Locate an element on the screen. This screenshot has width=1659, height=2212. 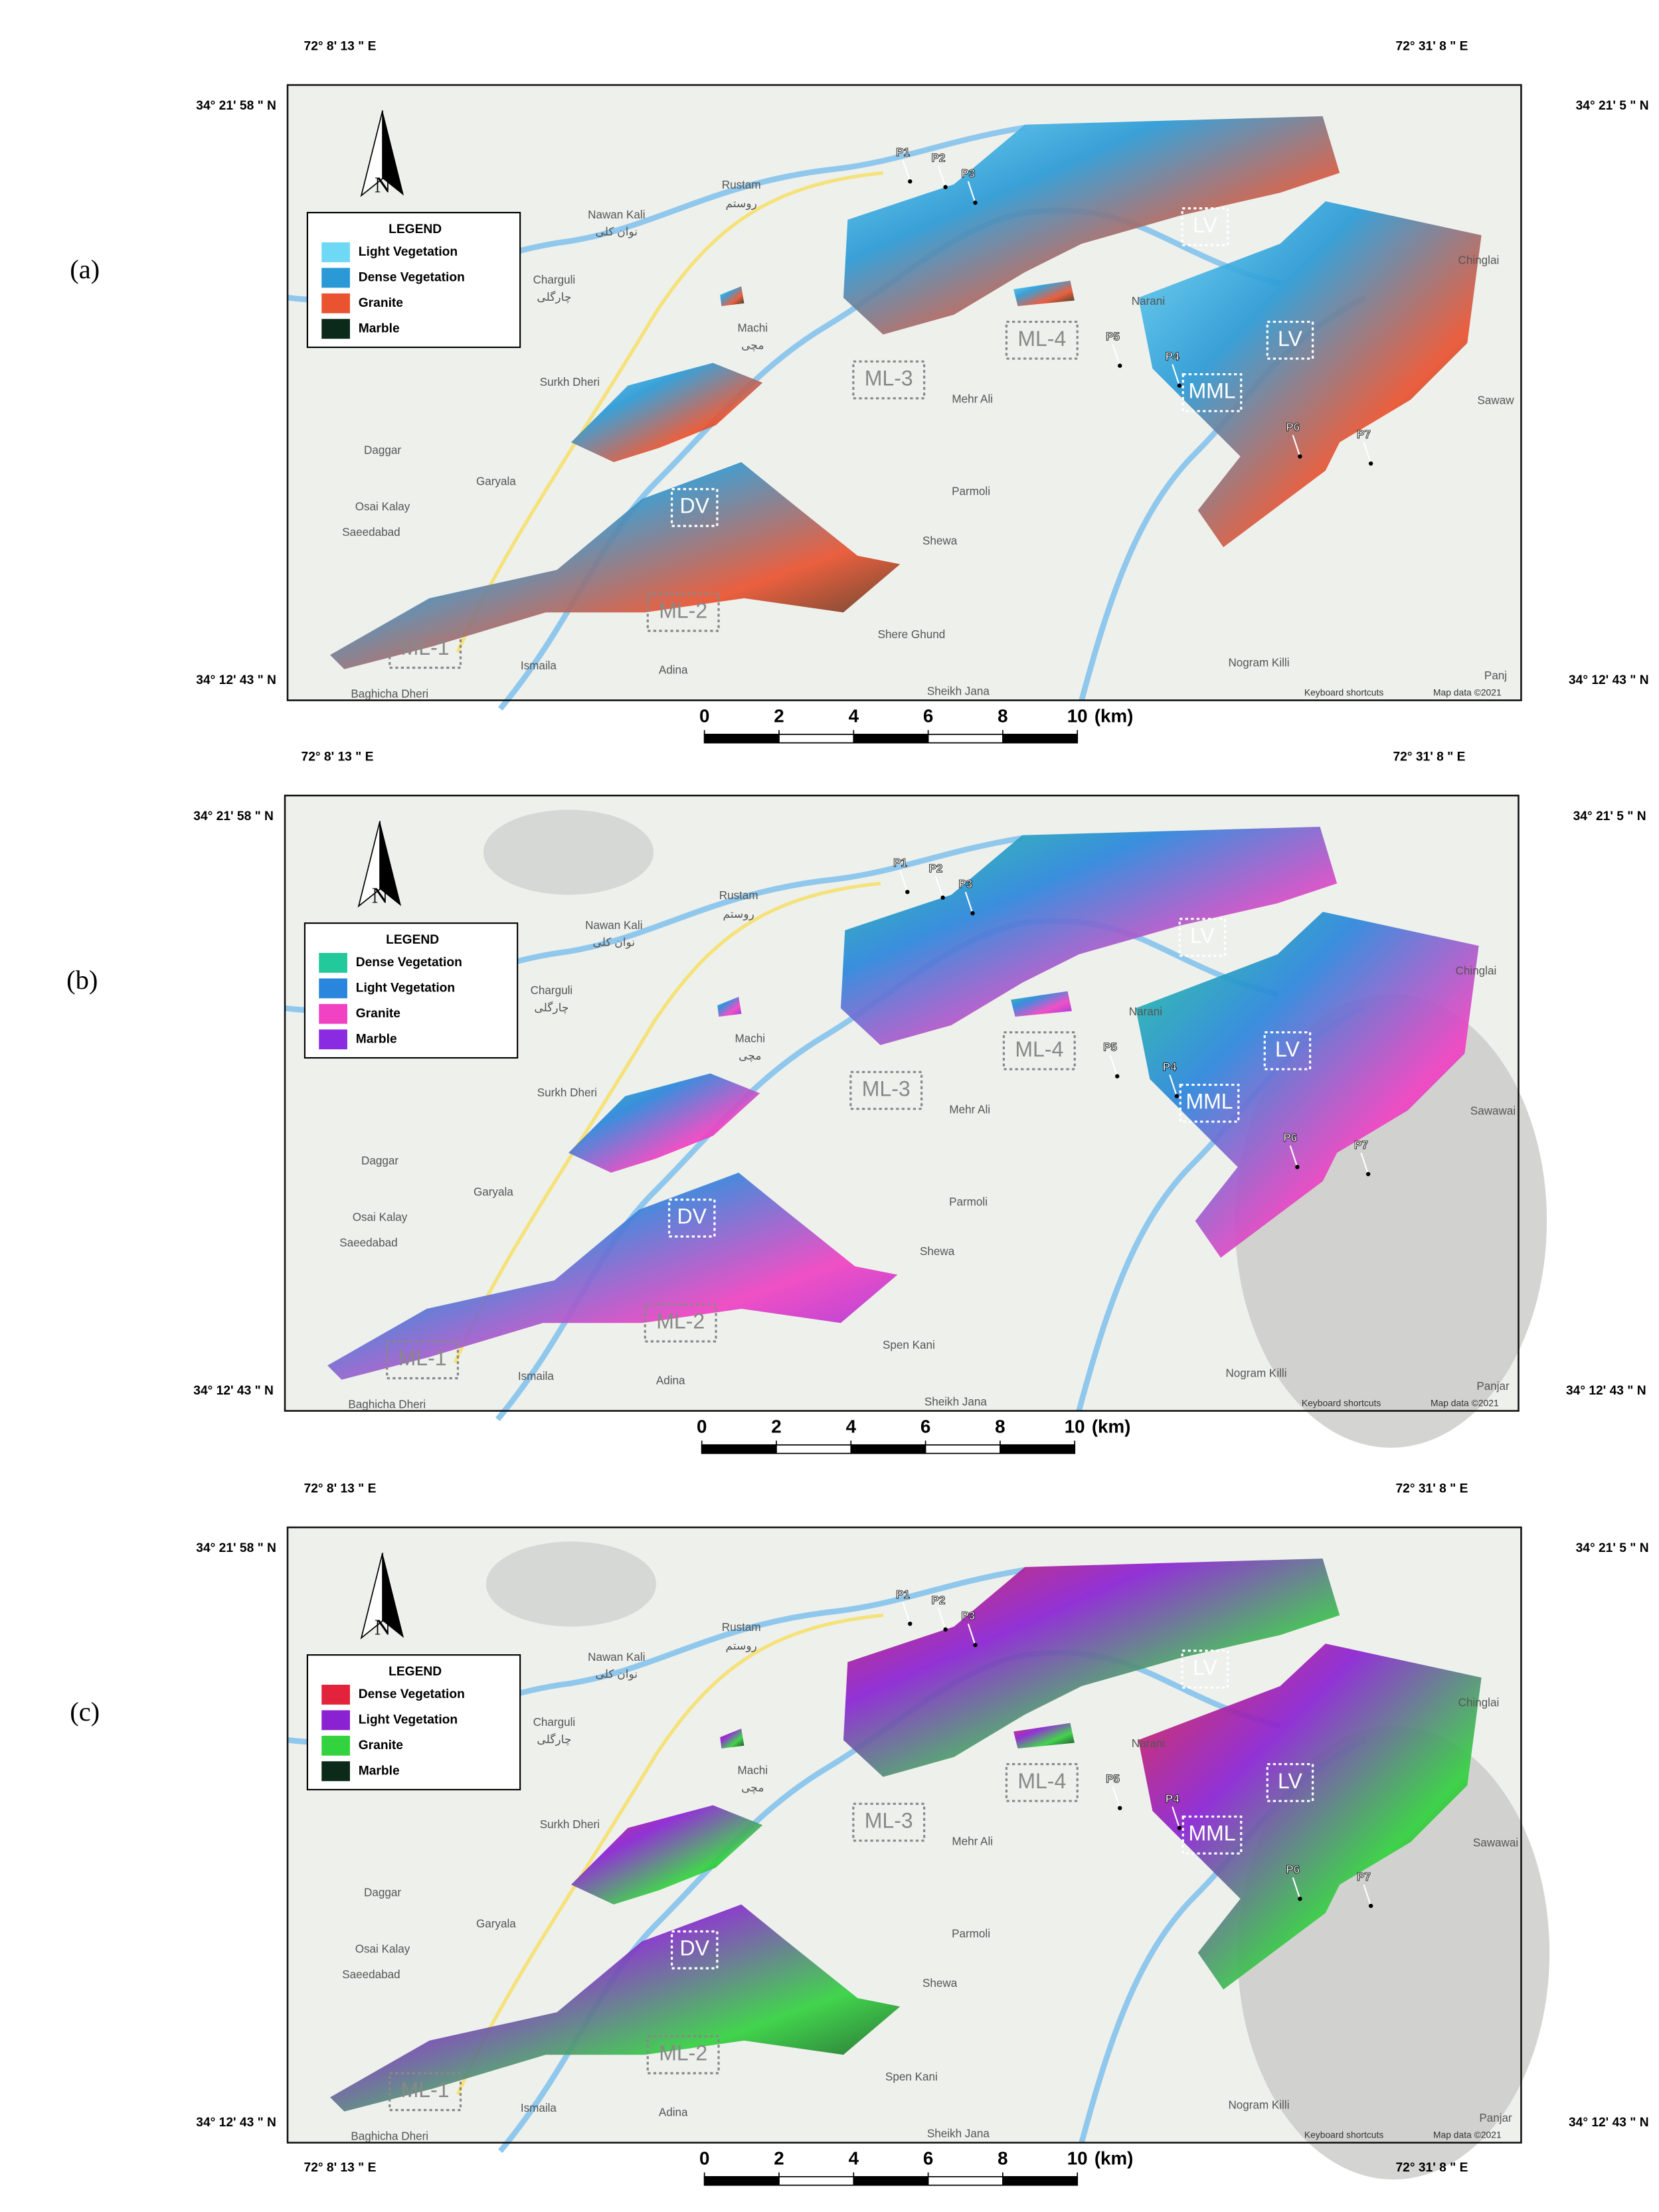
region-label: MML is located at coordinates (1209, 1102).